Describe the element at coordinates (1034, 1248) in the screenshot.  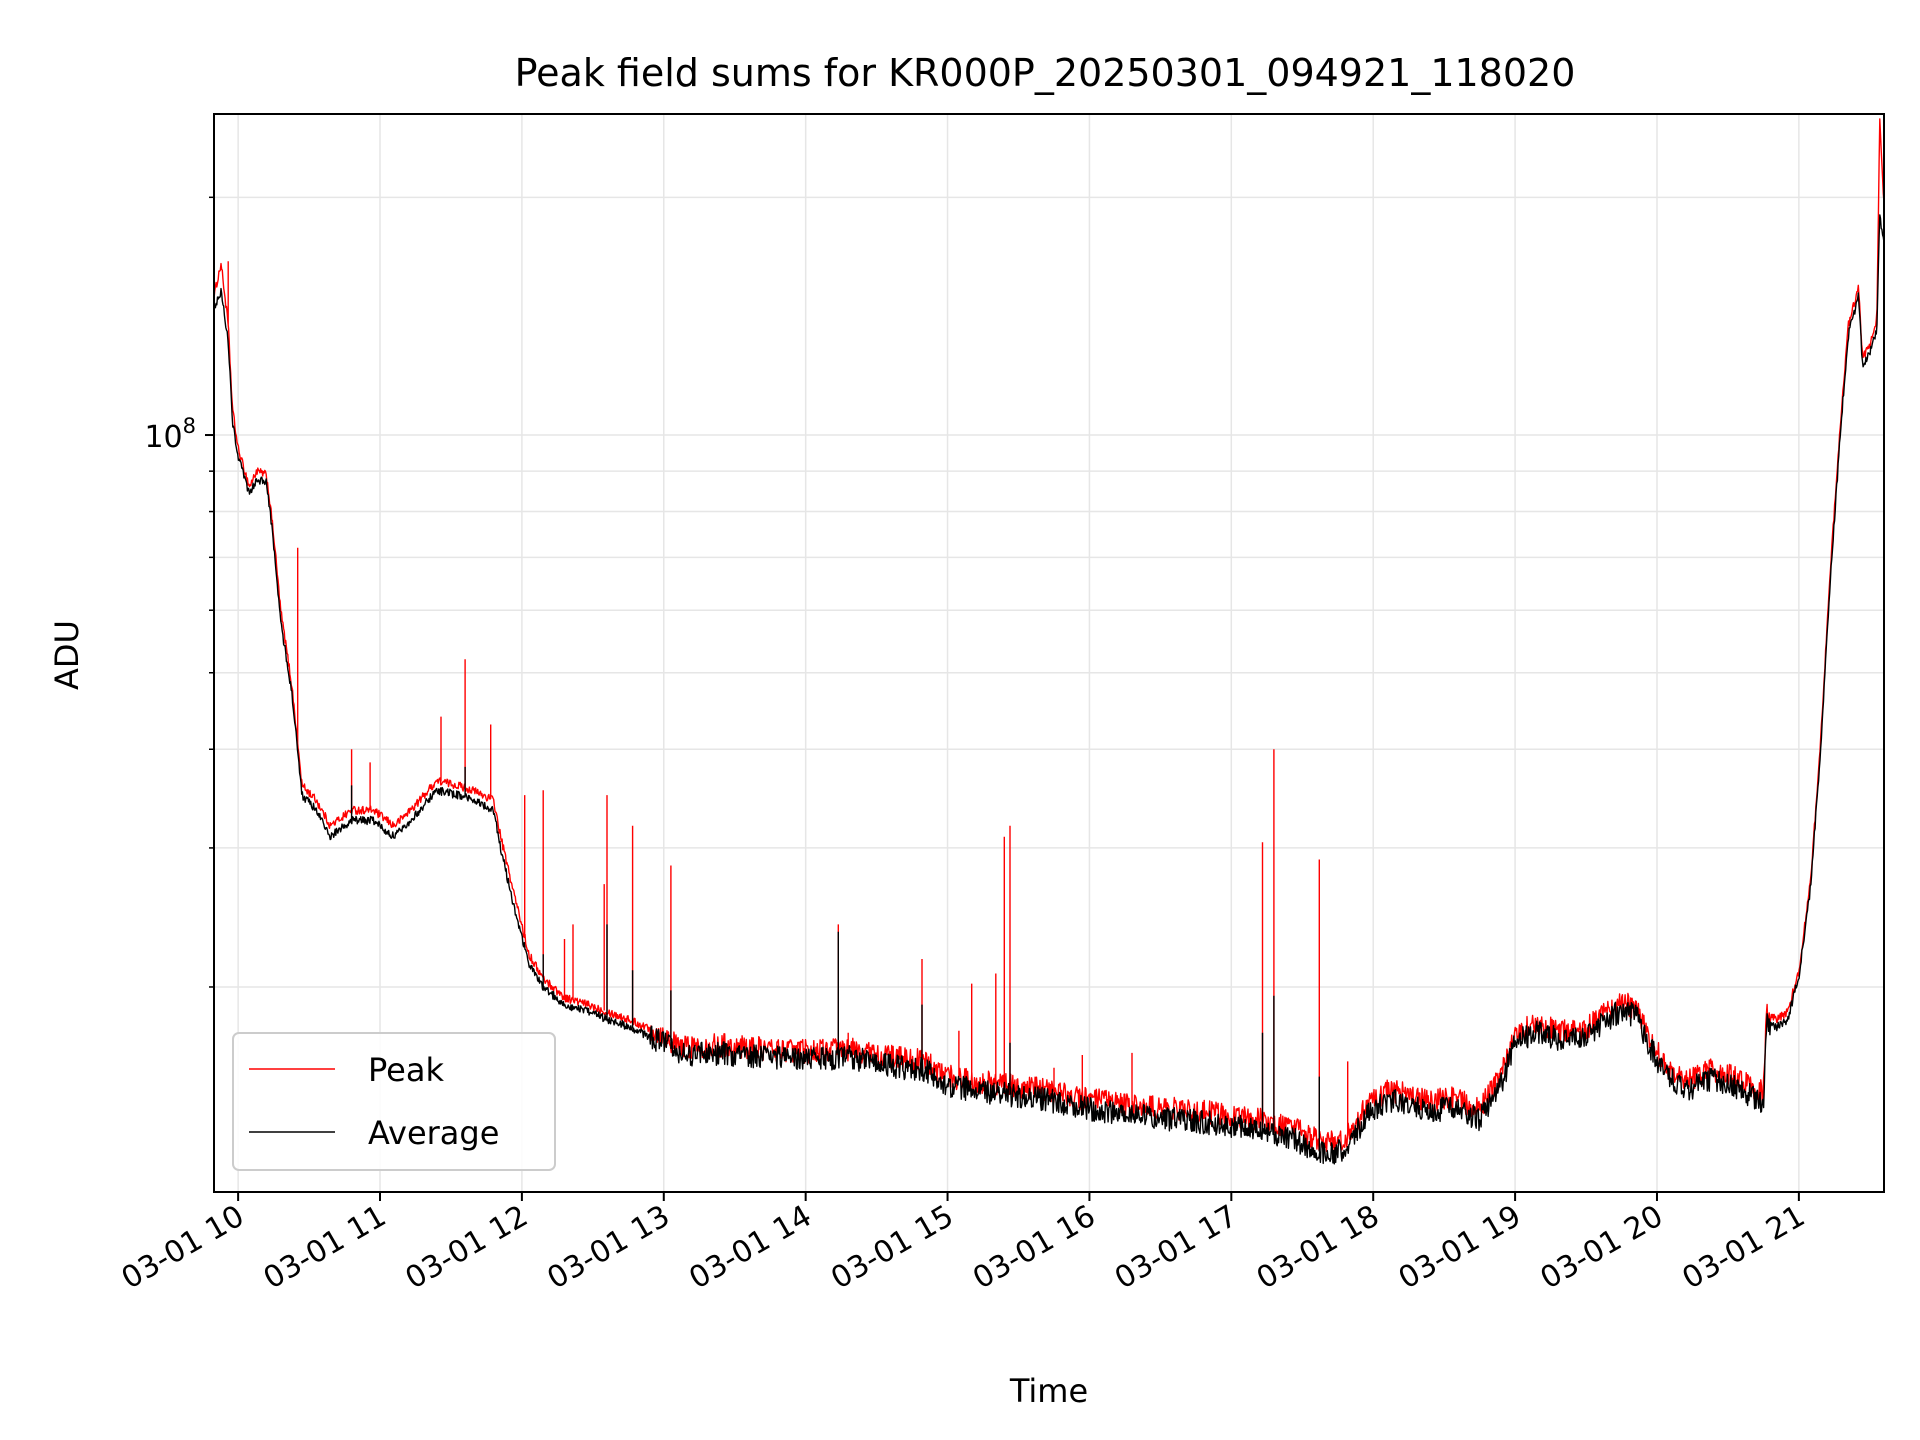
I see `x-tick-label: 03-01 16` at that location.